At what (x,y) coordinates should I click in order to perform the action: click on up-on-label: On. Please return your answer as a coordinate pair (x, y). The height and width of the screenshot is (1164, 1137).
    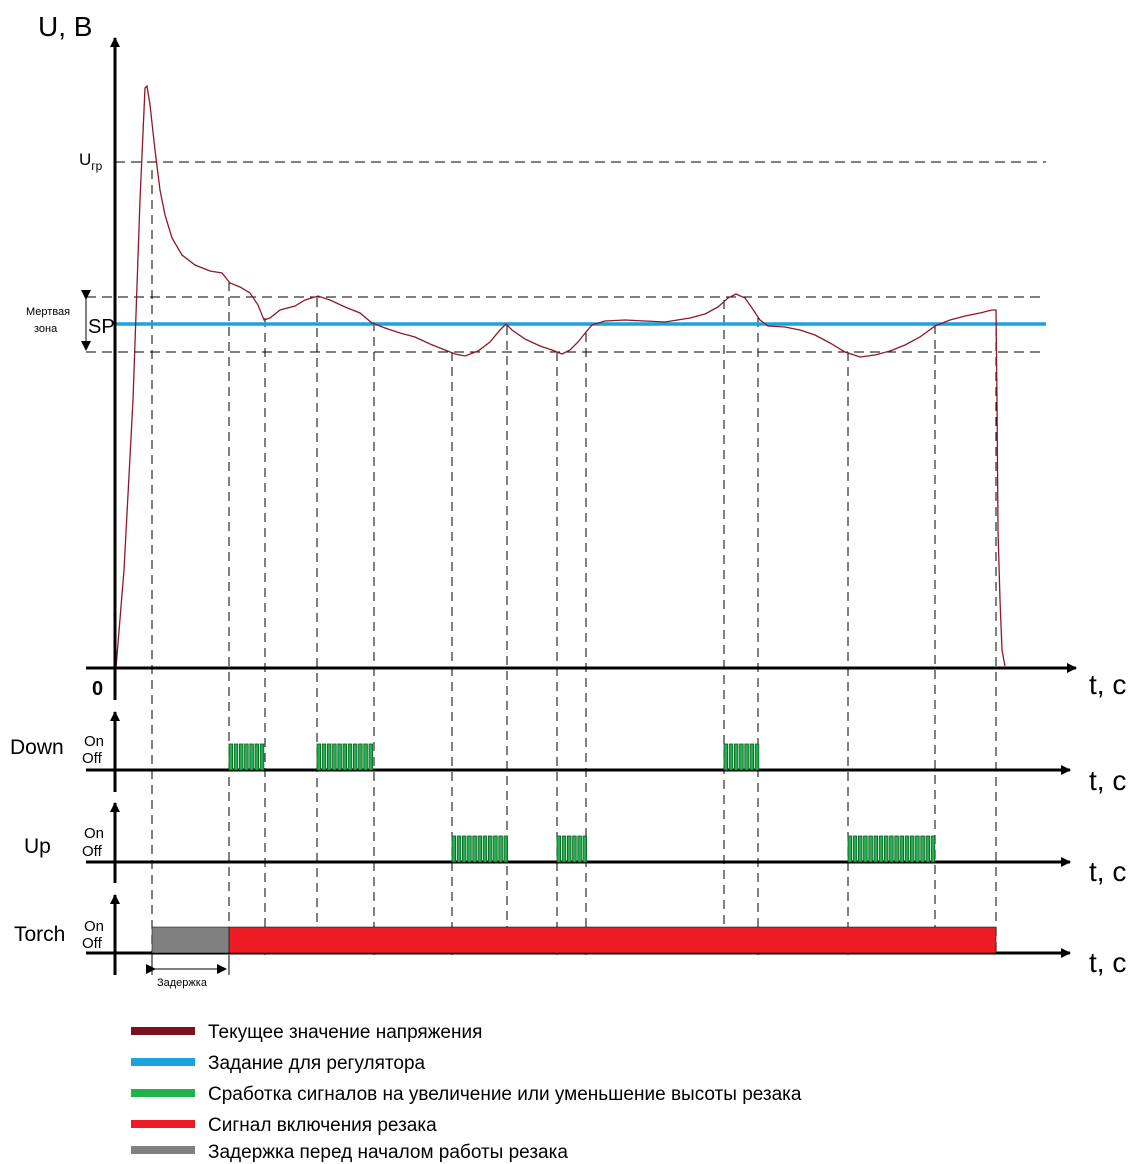
    Looking at the image, I should click on (94, 833).